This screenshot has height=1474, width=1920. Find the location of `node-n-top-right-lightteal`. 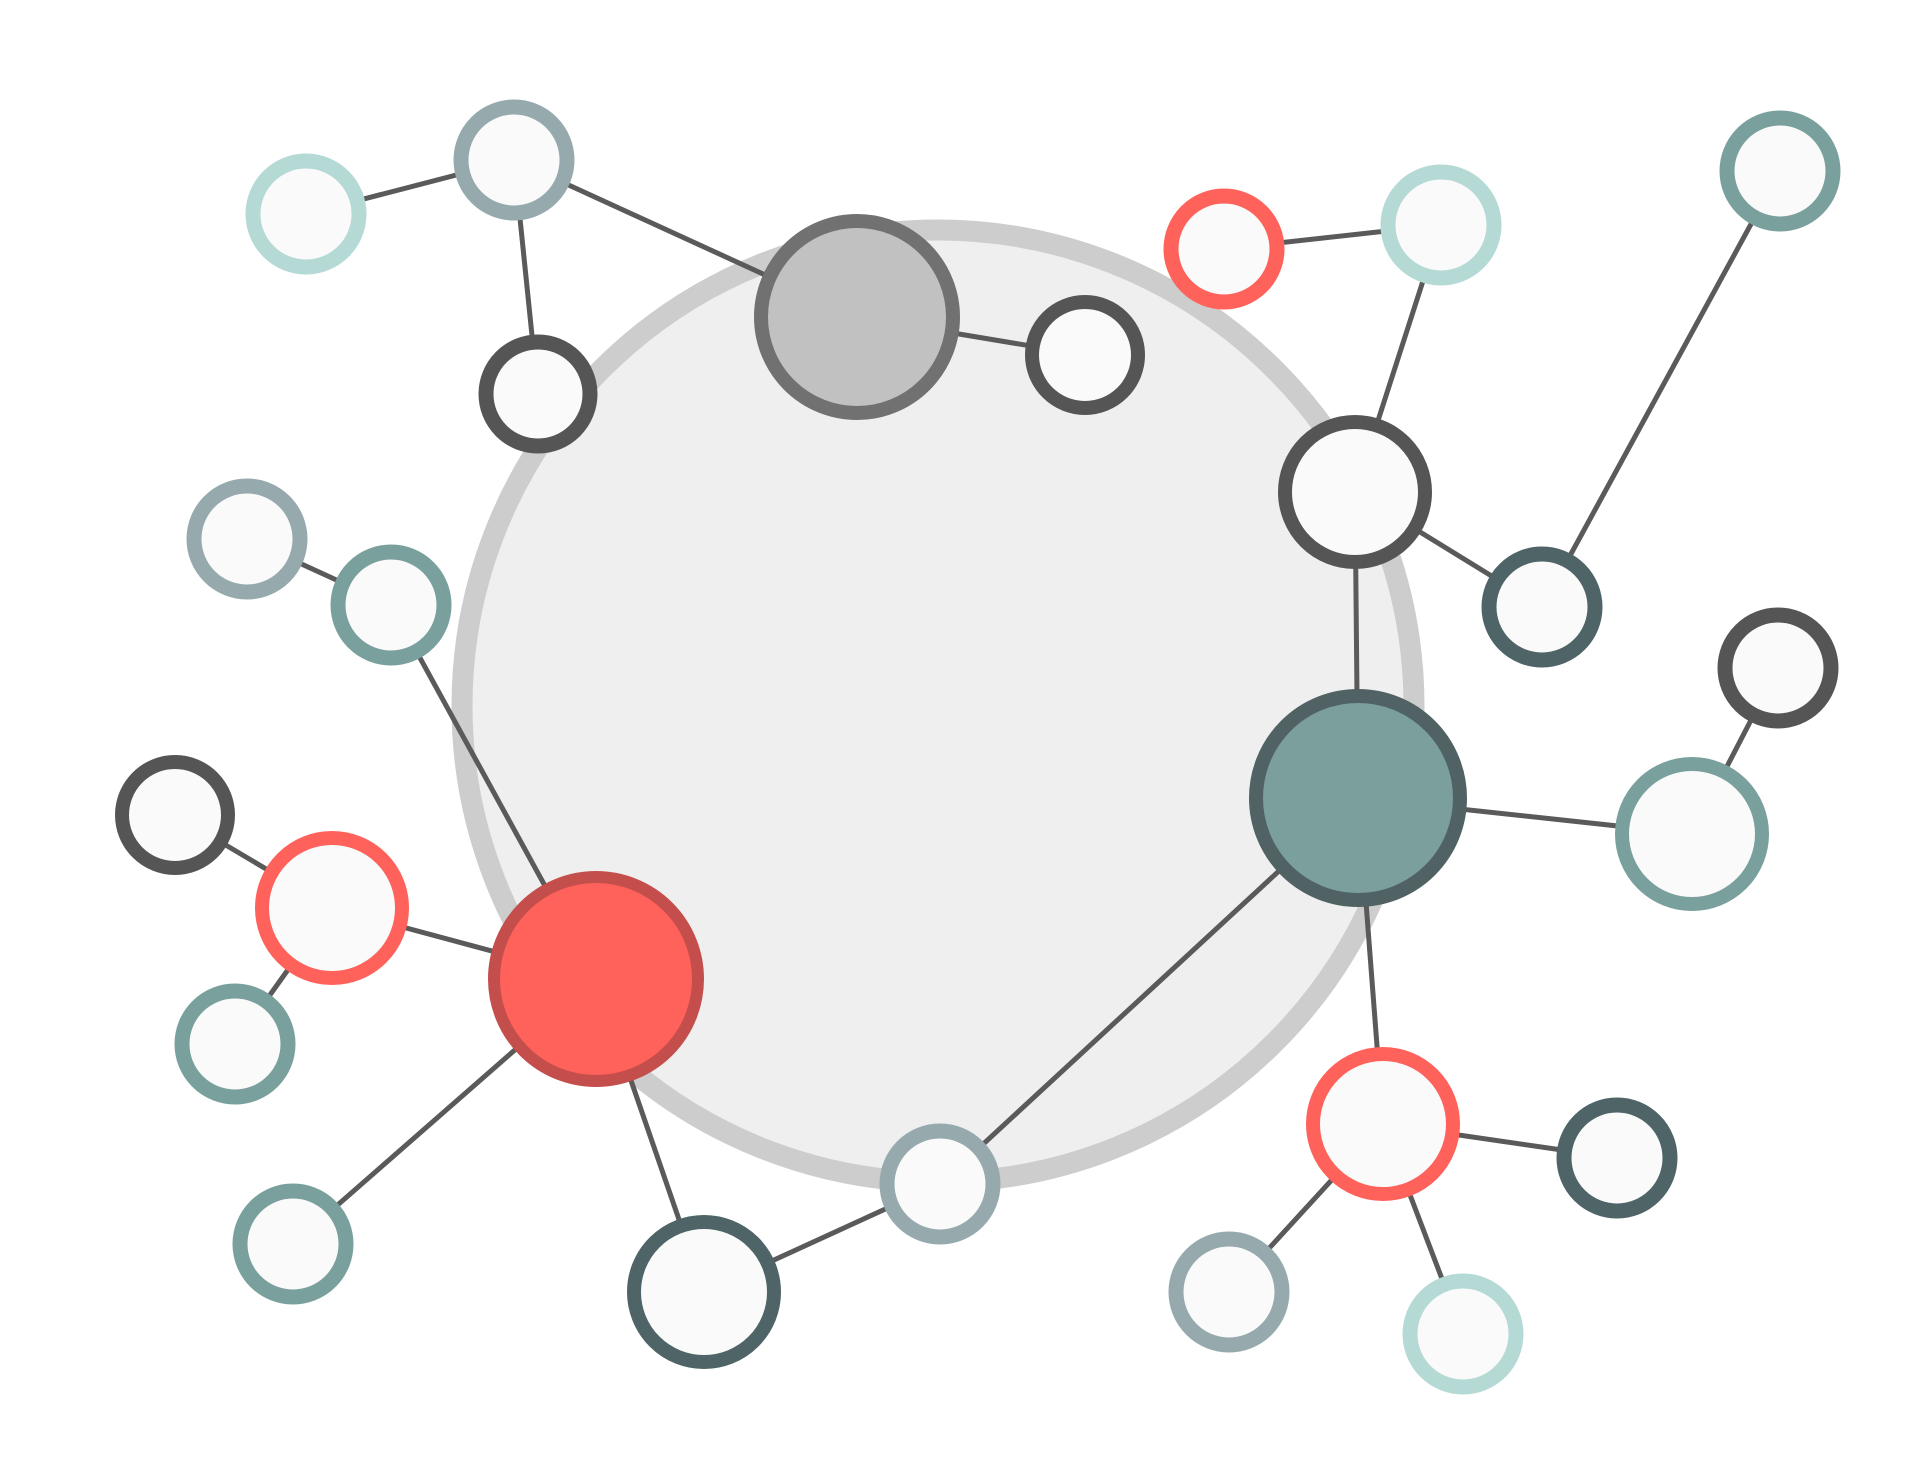

node-n-top-right-lightteal is located at coordinates (1441, 225).